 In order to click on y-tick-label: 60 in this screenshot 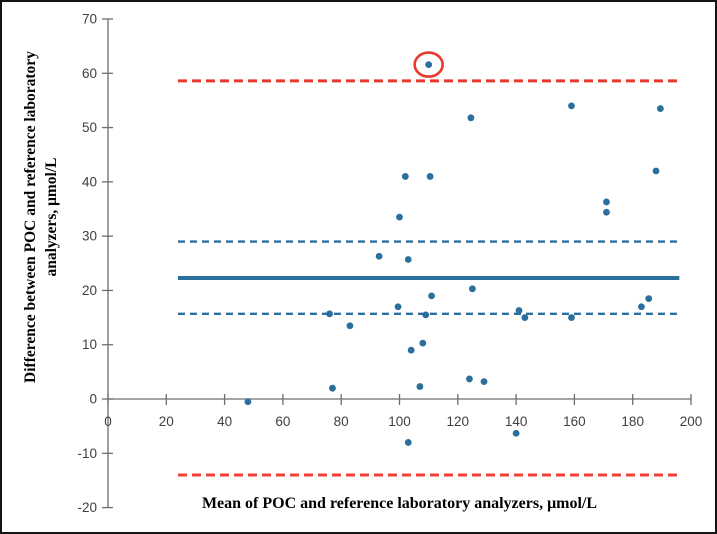, I will do `click(89, 73)`.